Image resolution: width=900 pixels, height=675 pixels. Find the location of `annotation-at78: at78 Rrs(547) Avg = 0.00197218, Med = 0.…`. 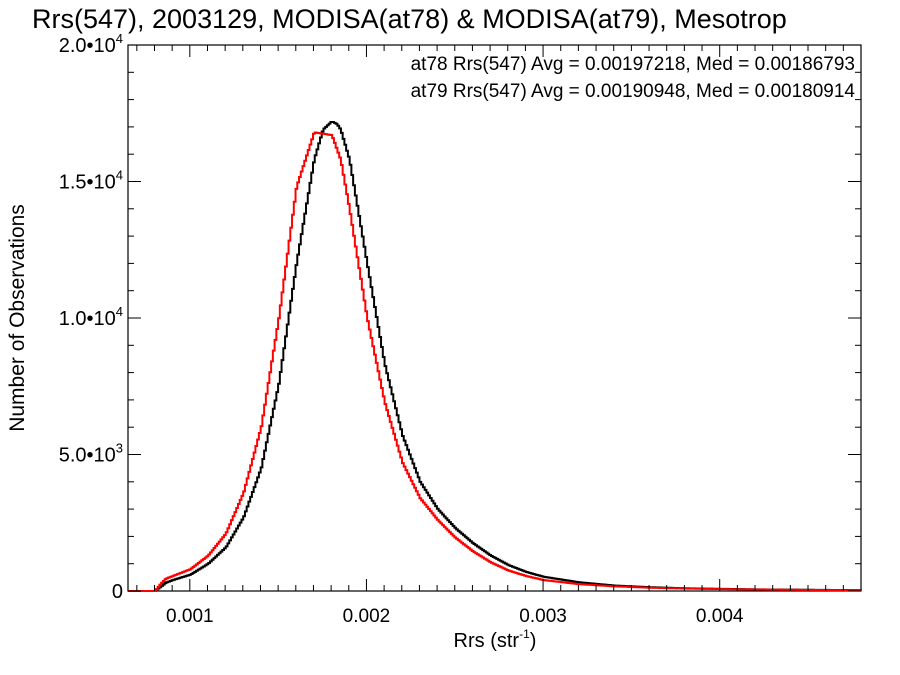

annotation-at78: at78 Rrs(547) Avg = 0.00197218, Med = 0.… is located at coordinates (633, 64).